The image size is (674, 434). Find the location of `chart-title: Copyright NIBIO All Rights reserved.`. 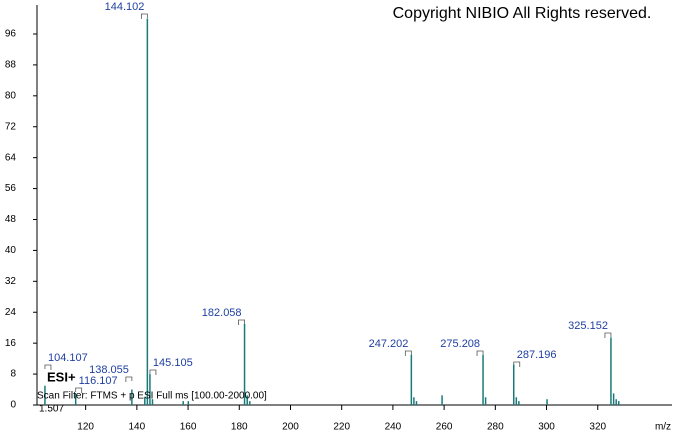

chart-title: Copyright NIBIO All Rights reserved. is located at coordinates (522, 13).